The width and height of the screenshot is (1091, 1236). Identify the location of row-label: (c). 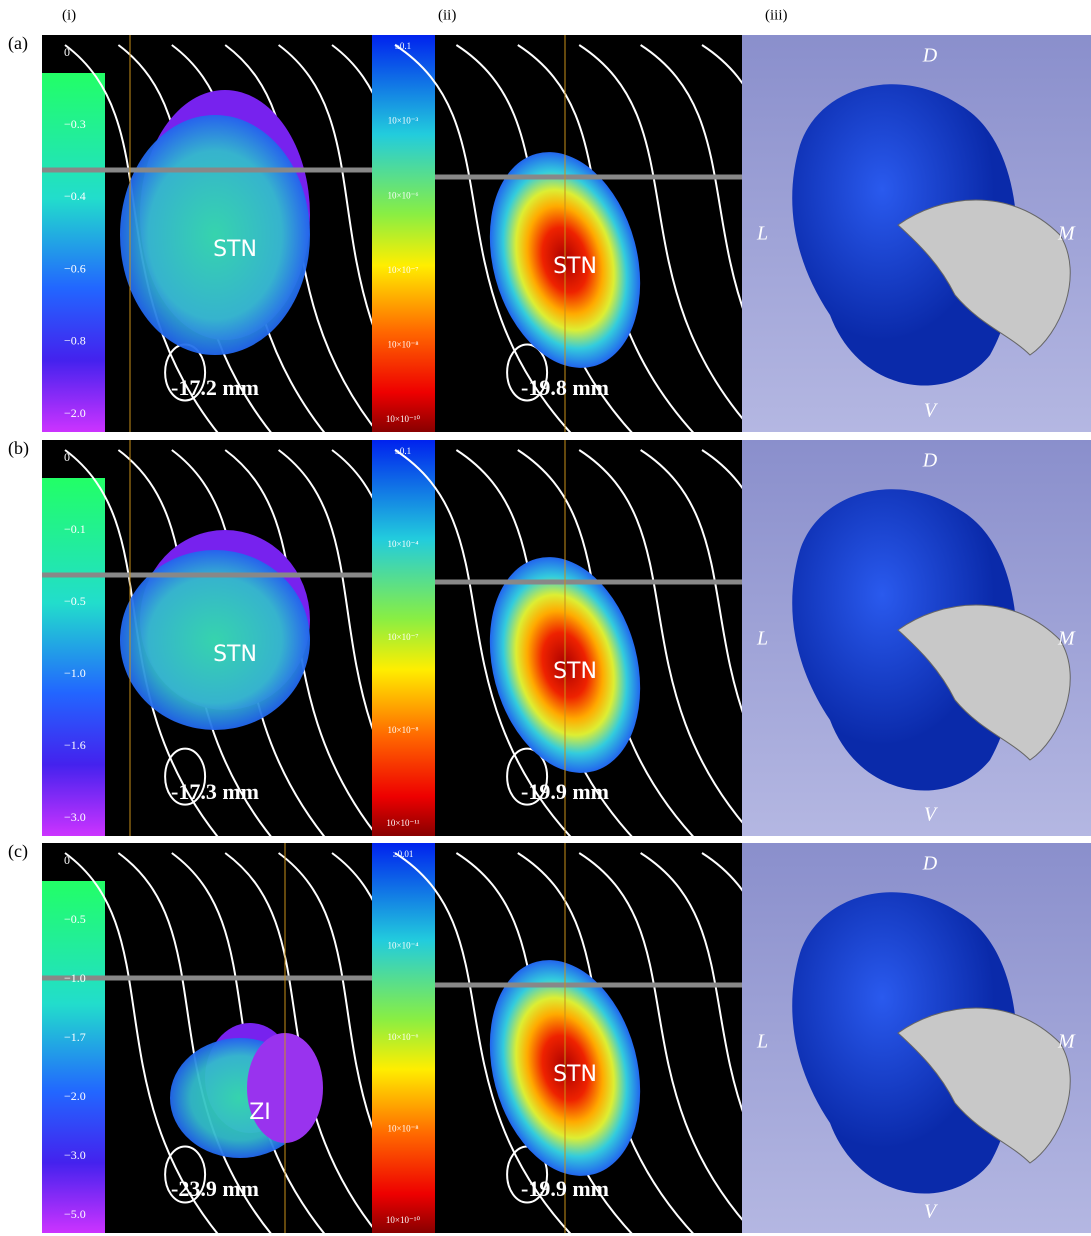
(18, 851).